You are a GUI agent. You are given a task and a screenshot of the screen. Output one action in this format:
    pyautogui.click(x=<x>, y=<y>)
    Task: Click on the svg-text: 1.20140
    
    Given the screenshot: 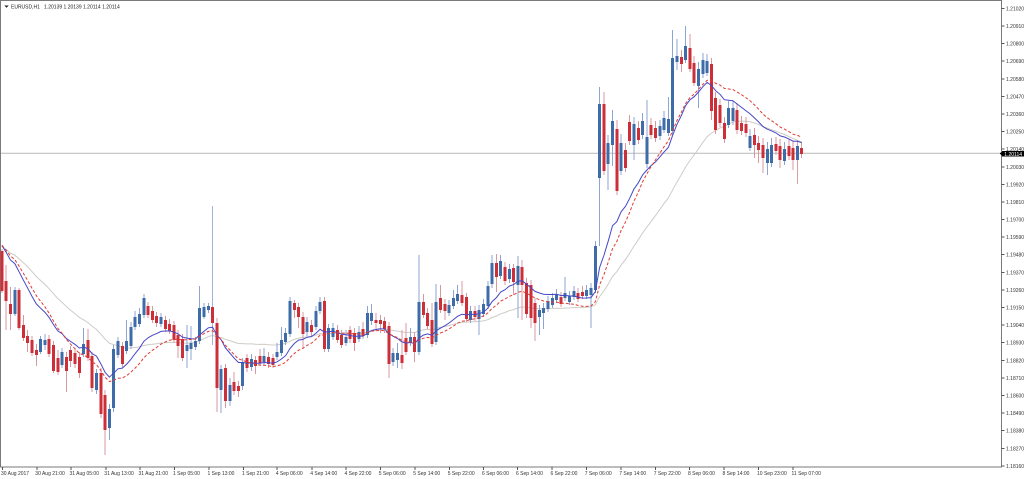 What is the action you would take?
    pyautogui.click(x=1015, y=150)
    